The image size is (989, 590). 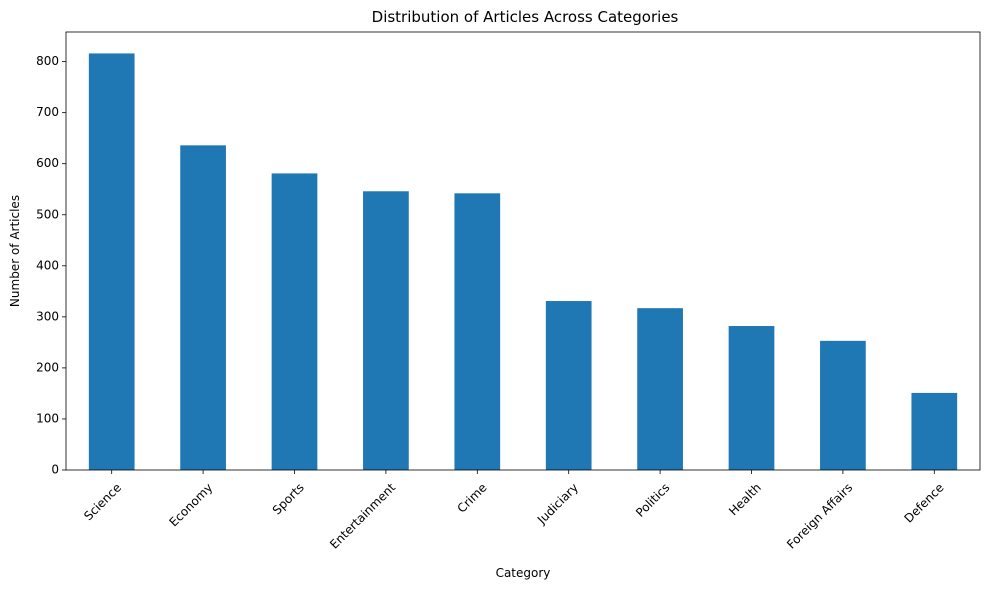 I want to click on y-tick-label: 400, so click(x=47, y=265).